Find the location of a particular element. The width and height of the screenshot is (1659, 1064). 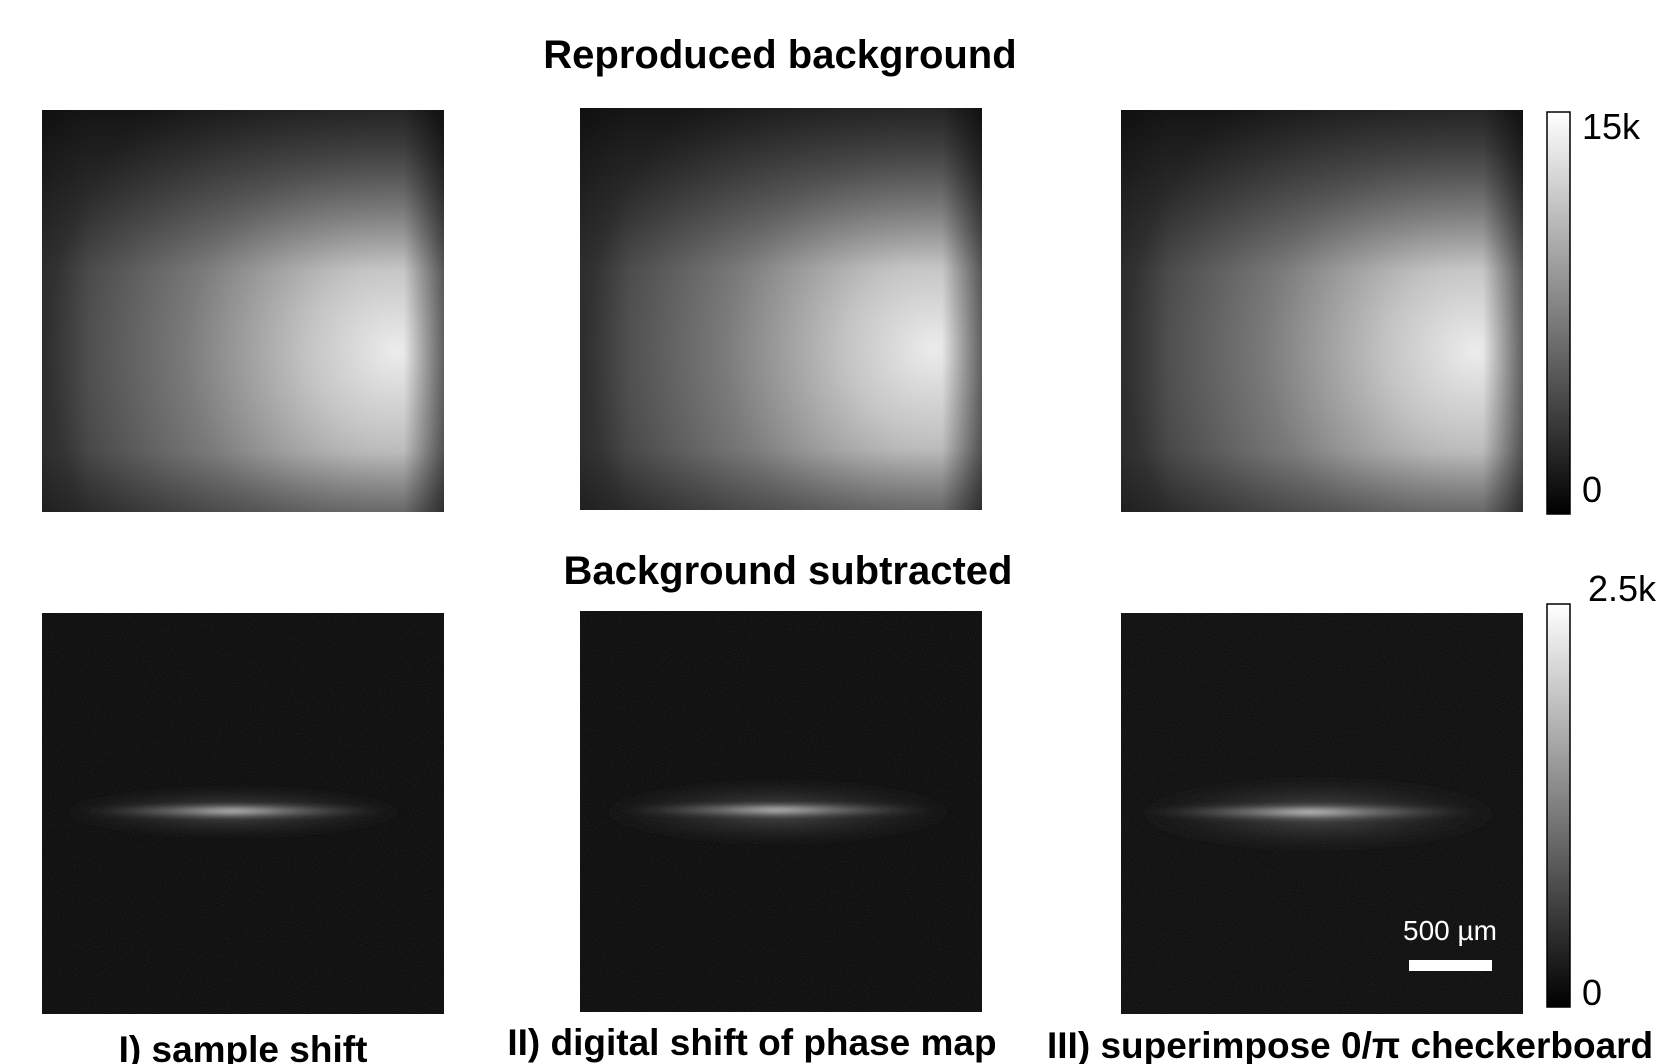

scale-bar is located at coordinates (1450, 965).